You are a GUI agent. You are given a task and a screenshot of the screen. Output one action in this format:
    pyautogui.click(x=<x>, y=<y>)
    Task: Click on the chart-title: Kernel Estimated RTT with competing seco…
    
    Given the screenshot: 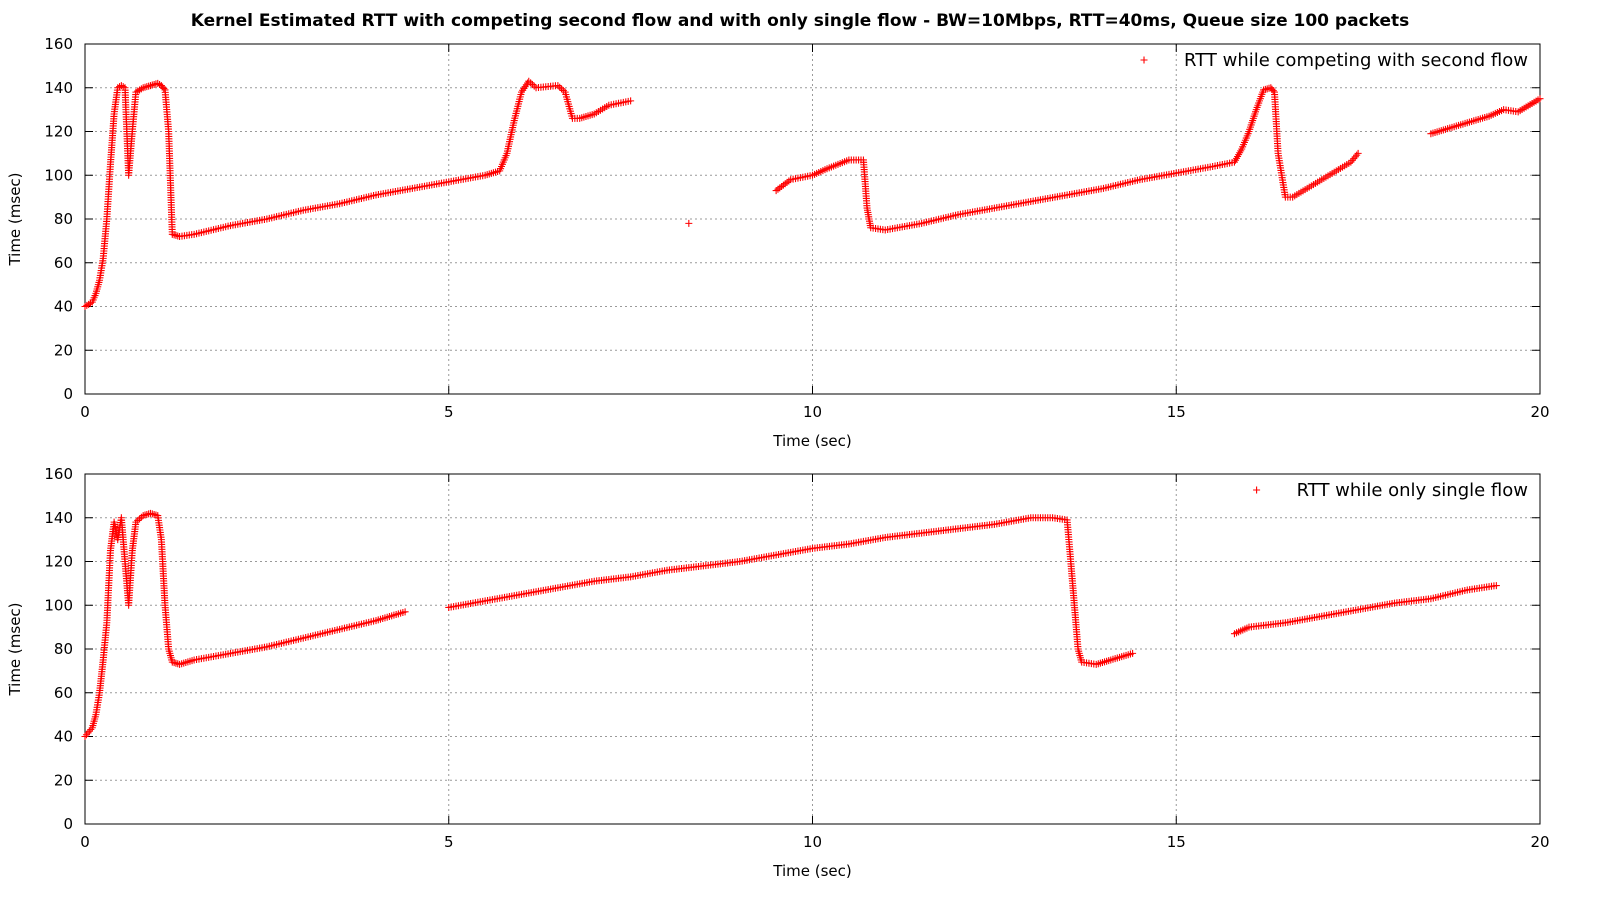 What is the action you would take?
    pyautogui.click(x=800, y=21)
    